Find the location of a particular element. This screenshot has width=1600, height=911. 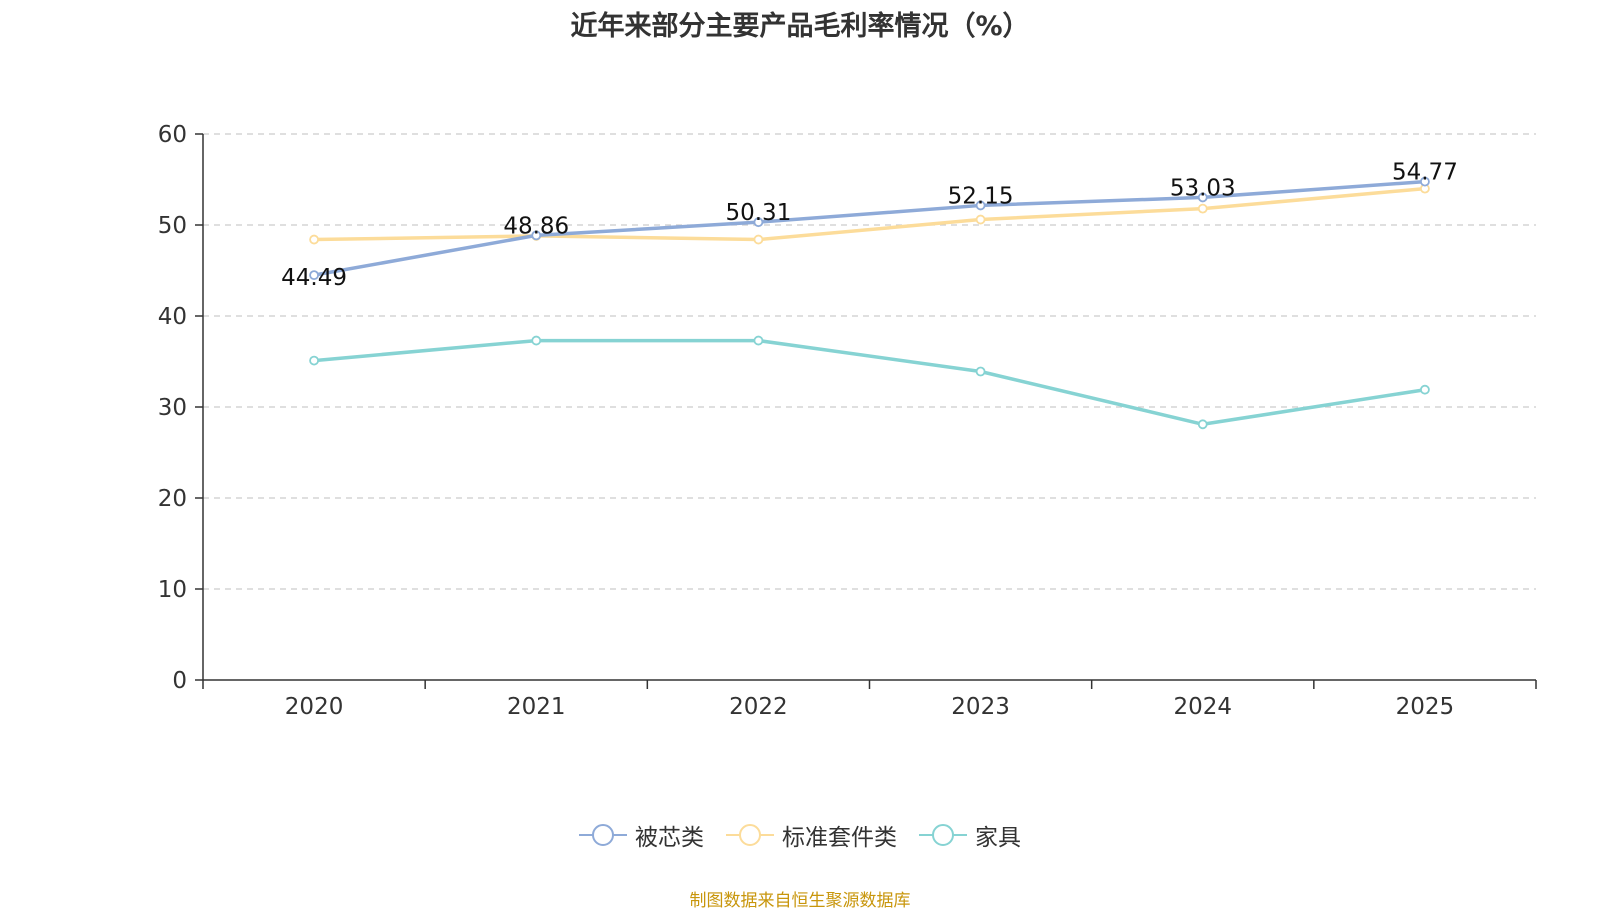

x-tick-label: 2022 is located at coordinates (758, 707).